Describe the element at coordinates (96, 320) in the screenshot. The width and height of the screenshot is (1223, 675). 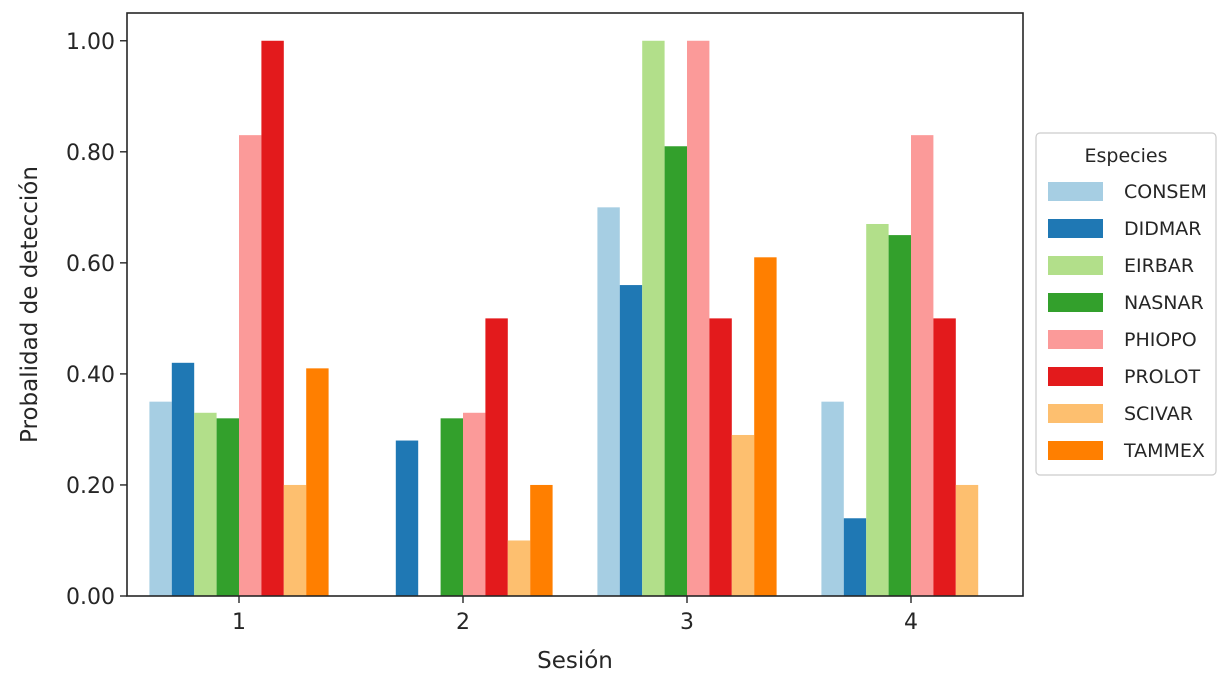
I see `y-axis: 0.00 0.20 0.40 0.60 0.80 1.00` at that location.